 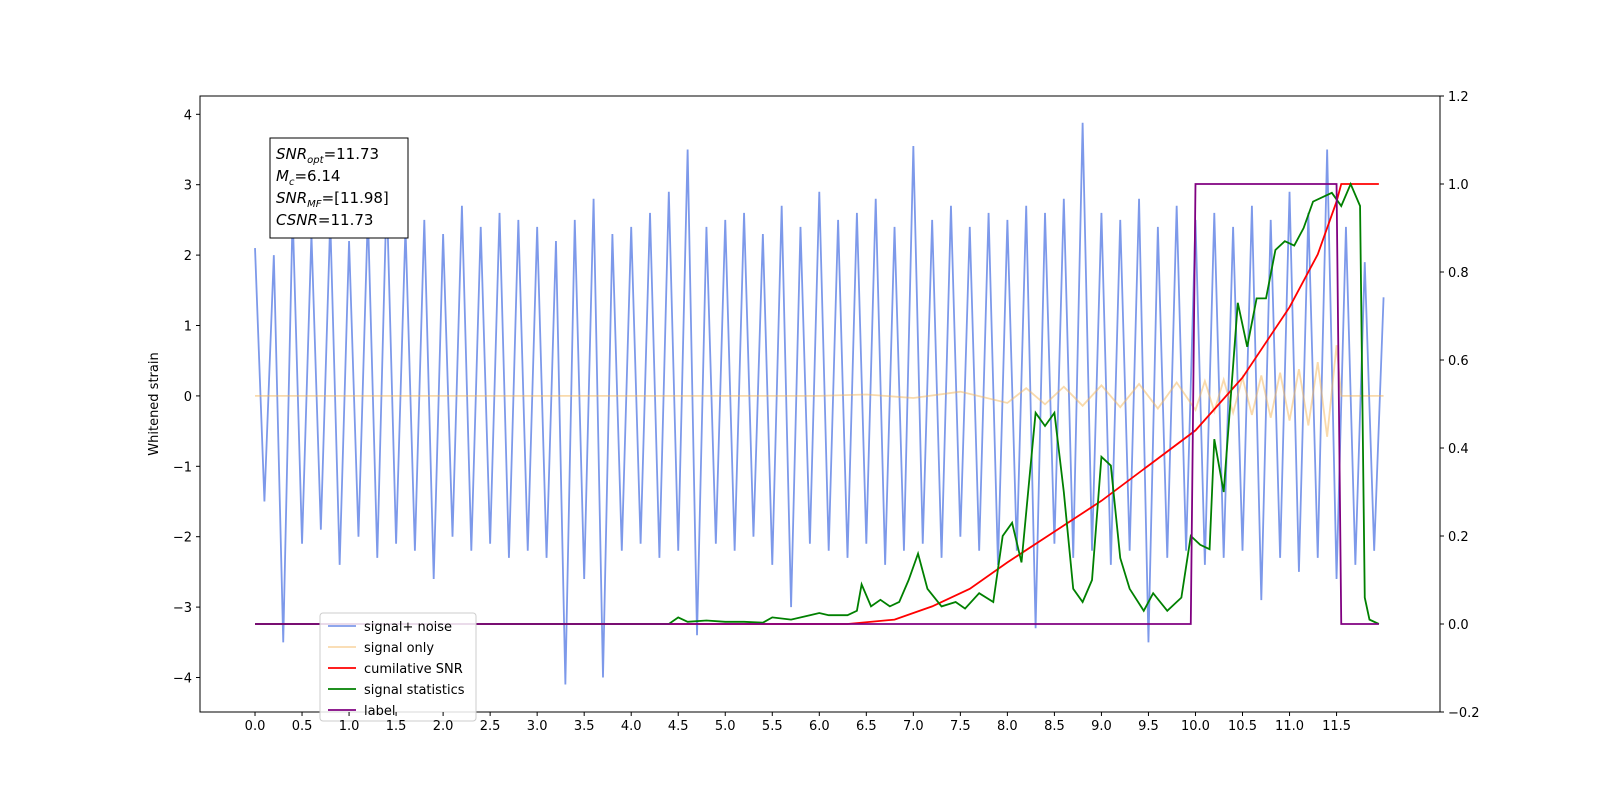 I want to click on annotation-text: CSNR=11.73, so click(x=324, y=220).